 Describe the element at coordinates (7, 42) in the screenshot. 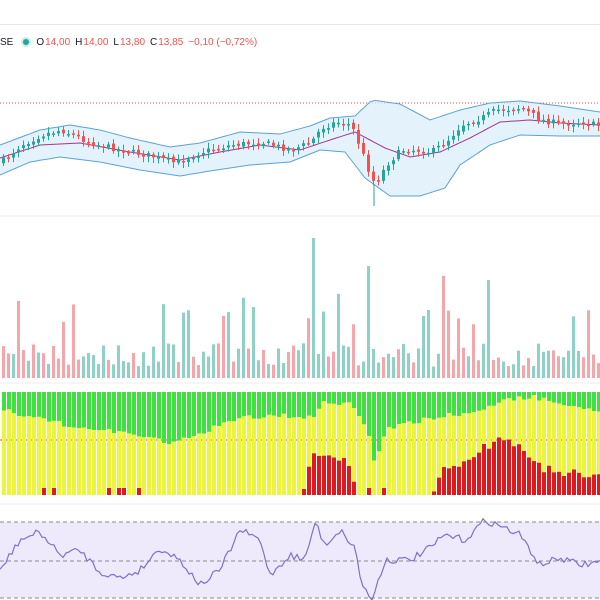

I see `symbol-name: SE` at that location.